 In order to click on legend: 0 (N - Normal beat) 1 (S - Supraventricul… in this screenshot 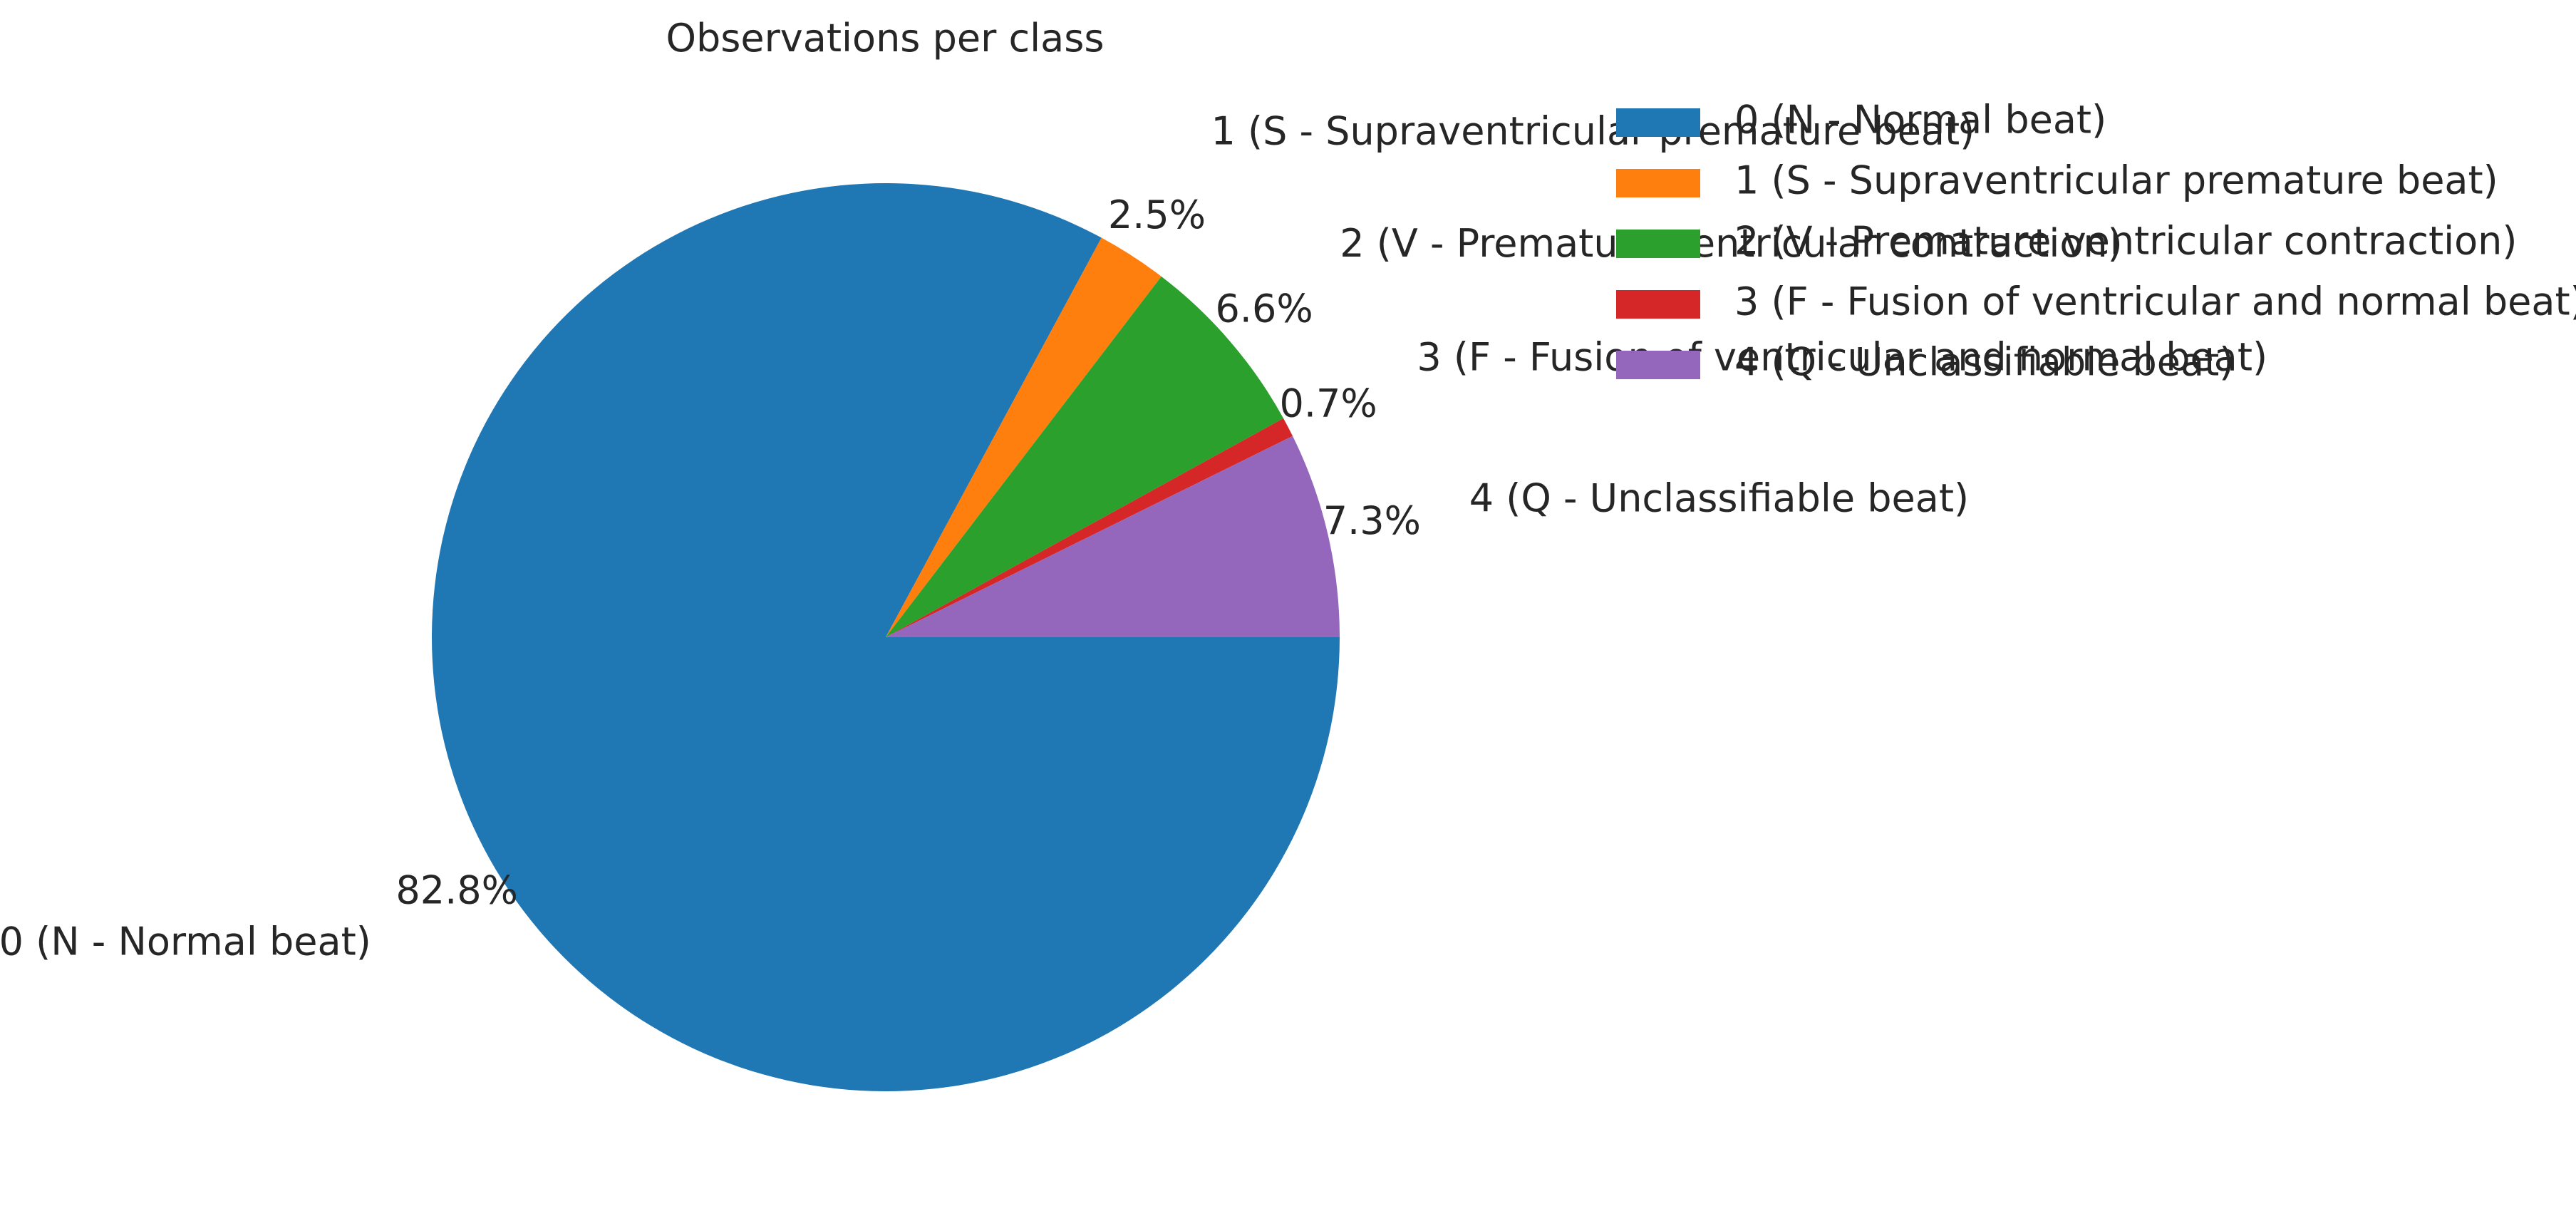, I will do `click(2096, 241)`.